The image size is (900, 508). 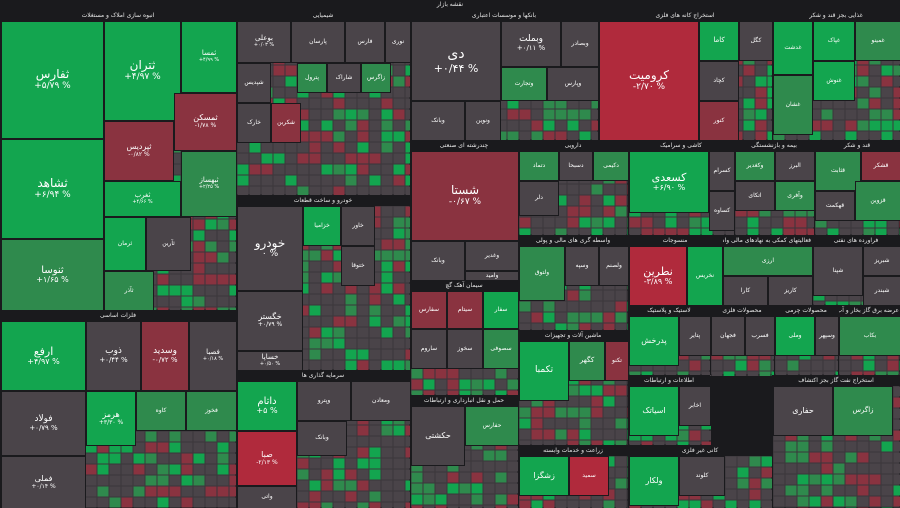 I want to click on treemap-tile: فسرب, so click(x=760, y=336).